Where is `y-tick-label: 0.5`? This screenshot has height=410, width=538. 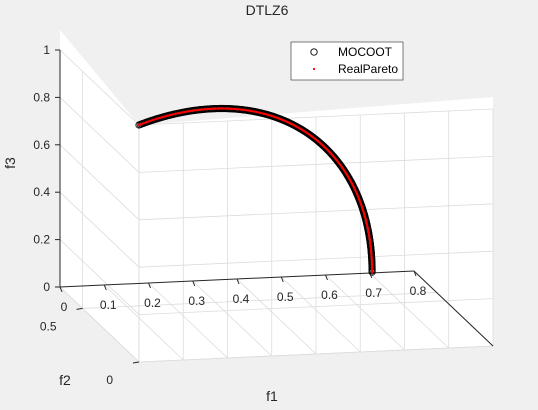 y-tick-label: 0.5 is located at coordinates (48, 326).